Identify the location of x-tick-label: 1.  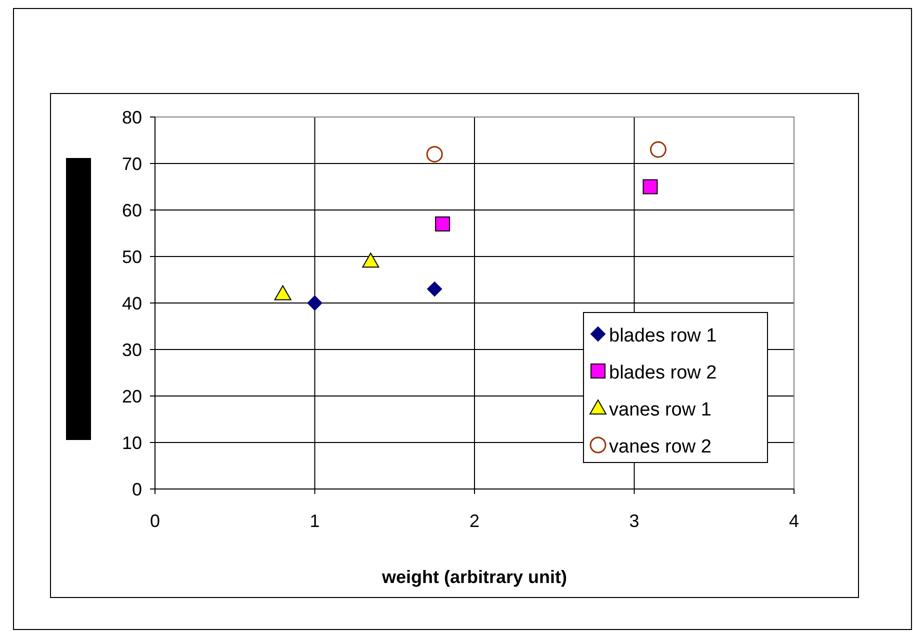
(315, 521).